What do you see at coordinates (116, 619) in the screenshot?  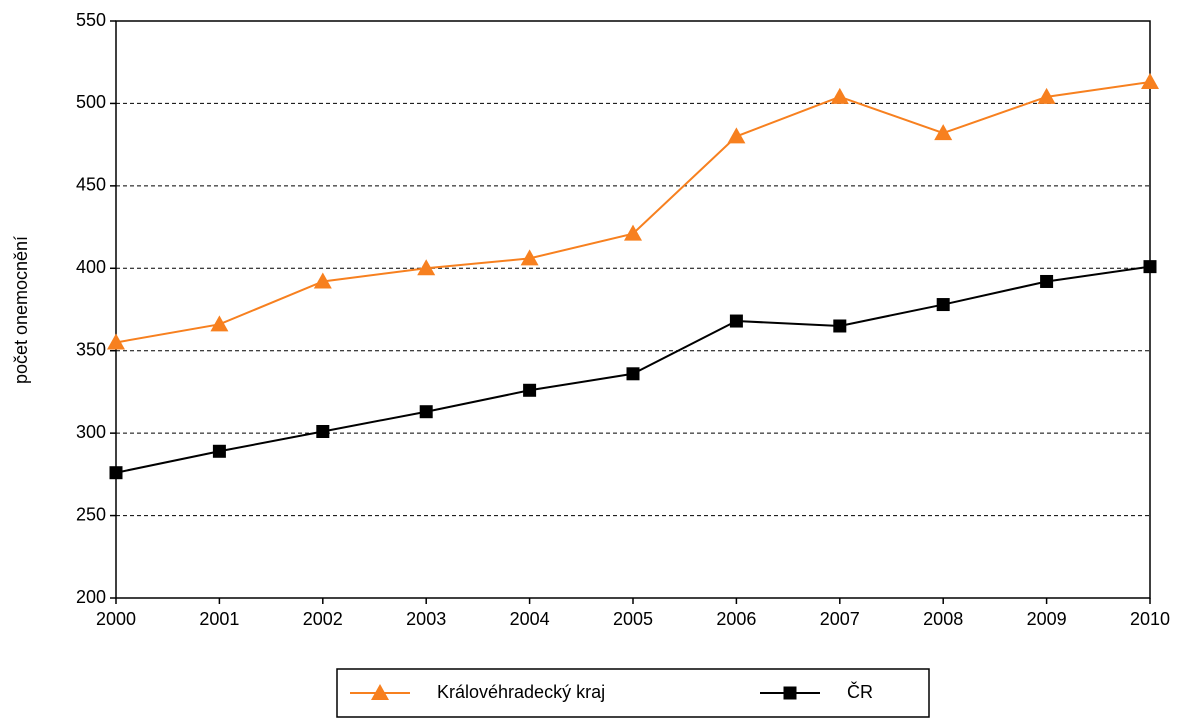 I see `x-tick-label: 2000` at bounding box center [116, 619].